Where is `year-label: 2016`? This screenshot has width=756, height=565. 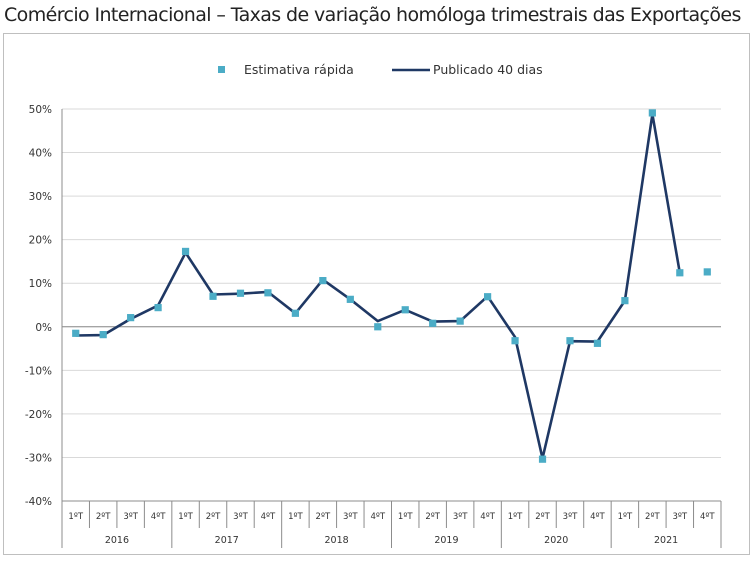 year-label: 2016 is located at coordinates (117, 540).